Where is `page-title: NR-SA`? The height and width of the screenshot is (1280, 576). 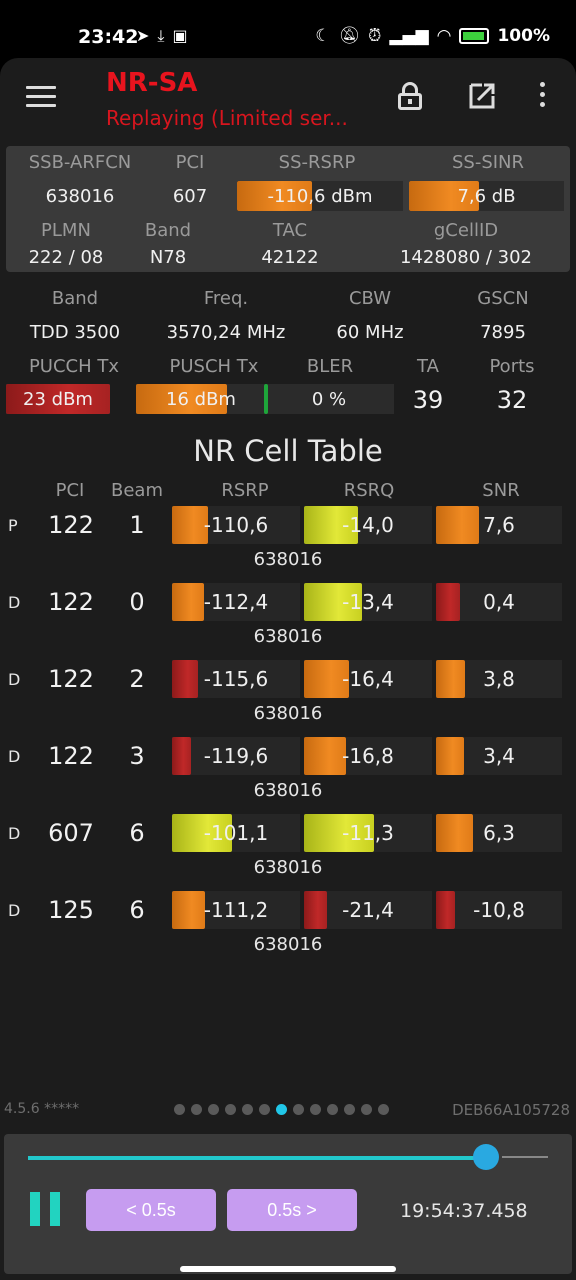
page-title: NR-SA is located at coordinates (152, 83).